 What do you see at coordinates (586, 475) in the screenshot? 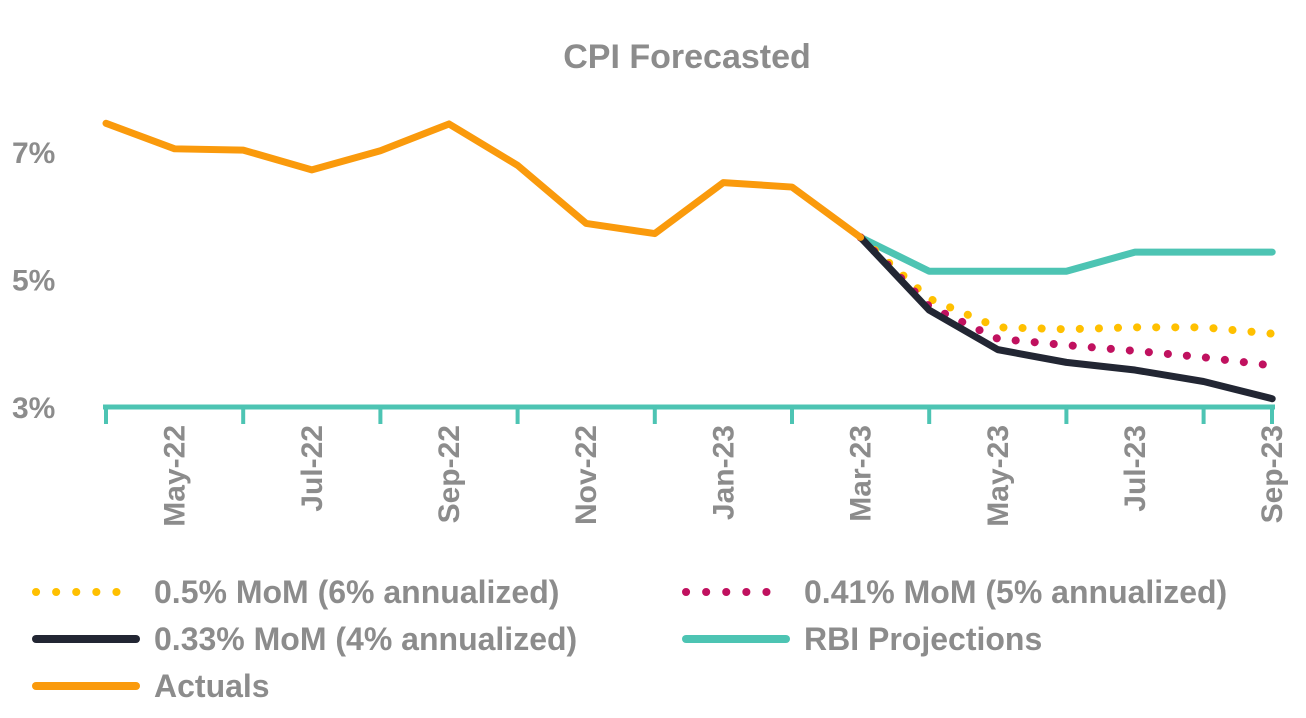
I see `x-tick-label: Nov-22` at bounding box center [586, 475].